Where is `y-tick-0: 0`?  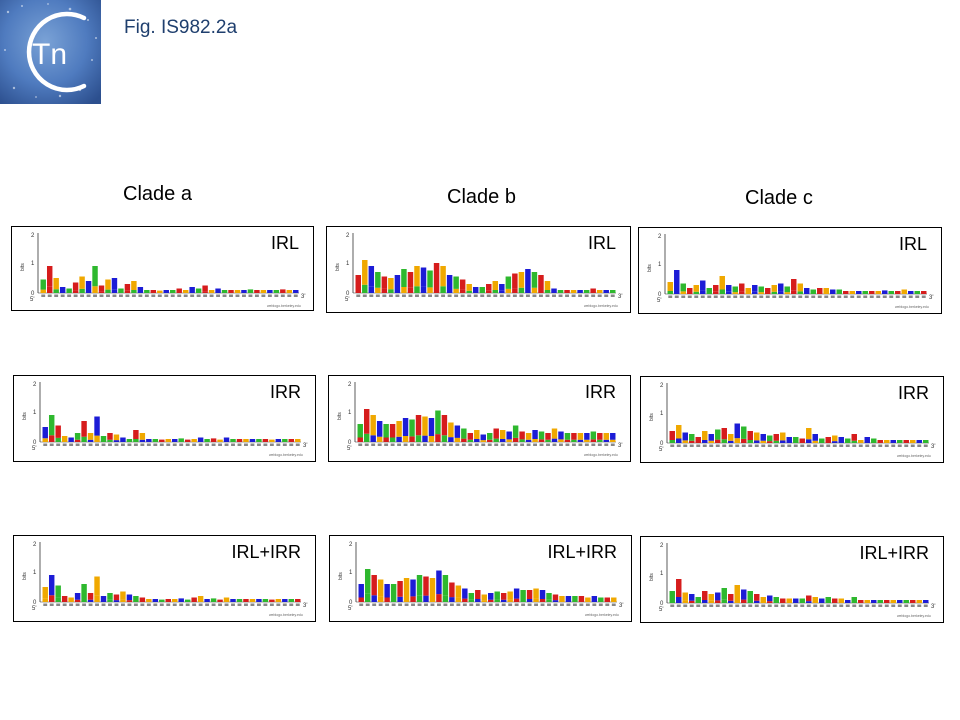 y-tick-0: 0 is located at coordinates (351, 603).